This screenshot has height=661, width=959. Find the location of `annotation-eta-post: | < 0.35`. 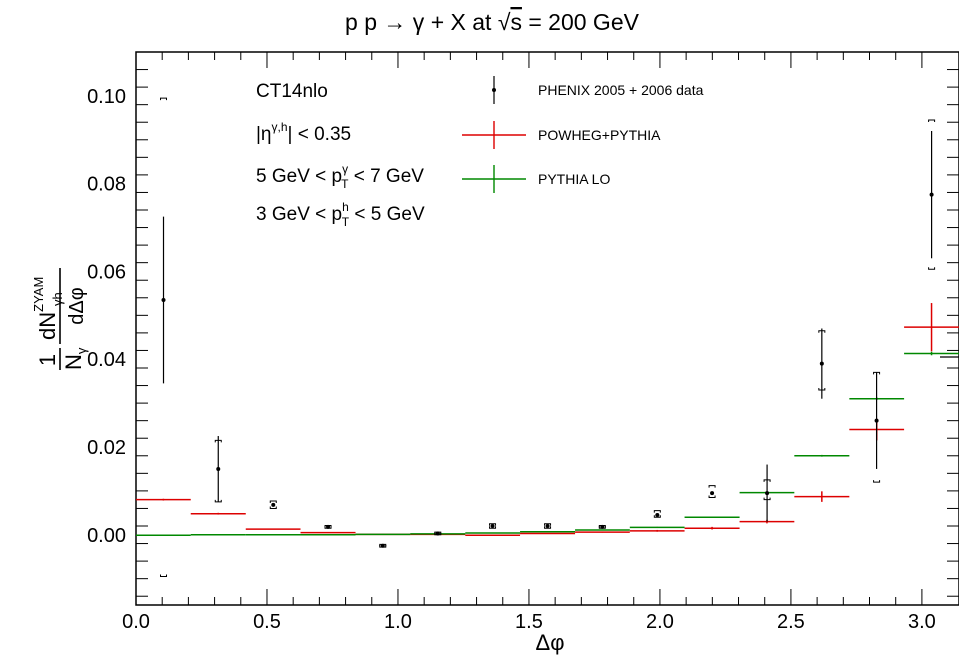

annotation-eta-post: | < 0.35 is located at coordinates (320, 134).